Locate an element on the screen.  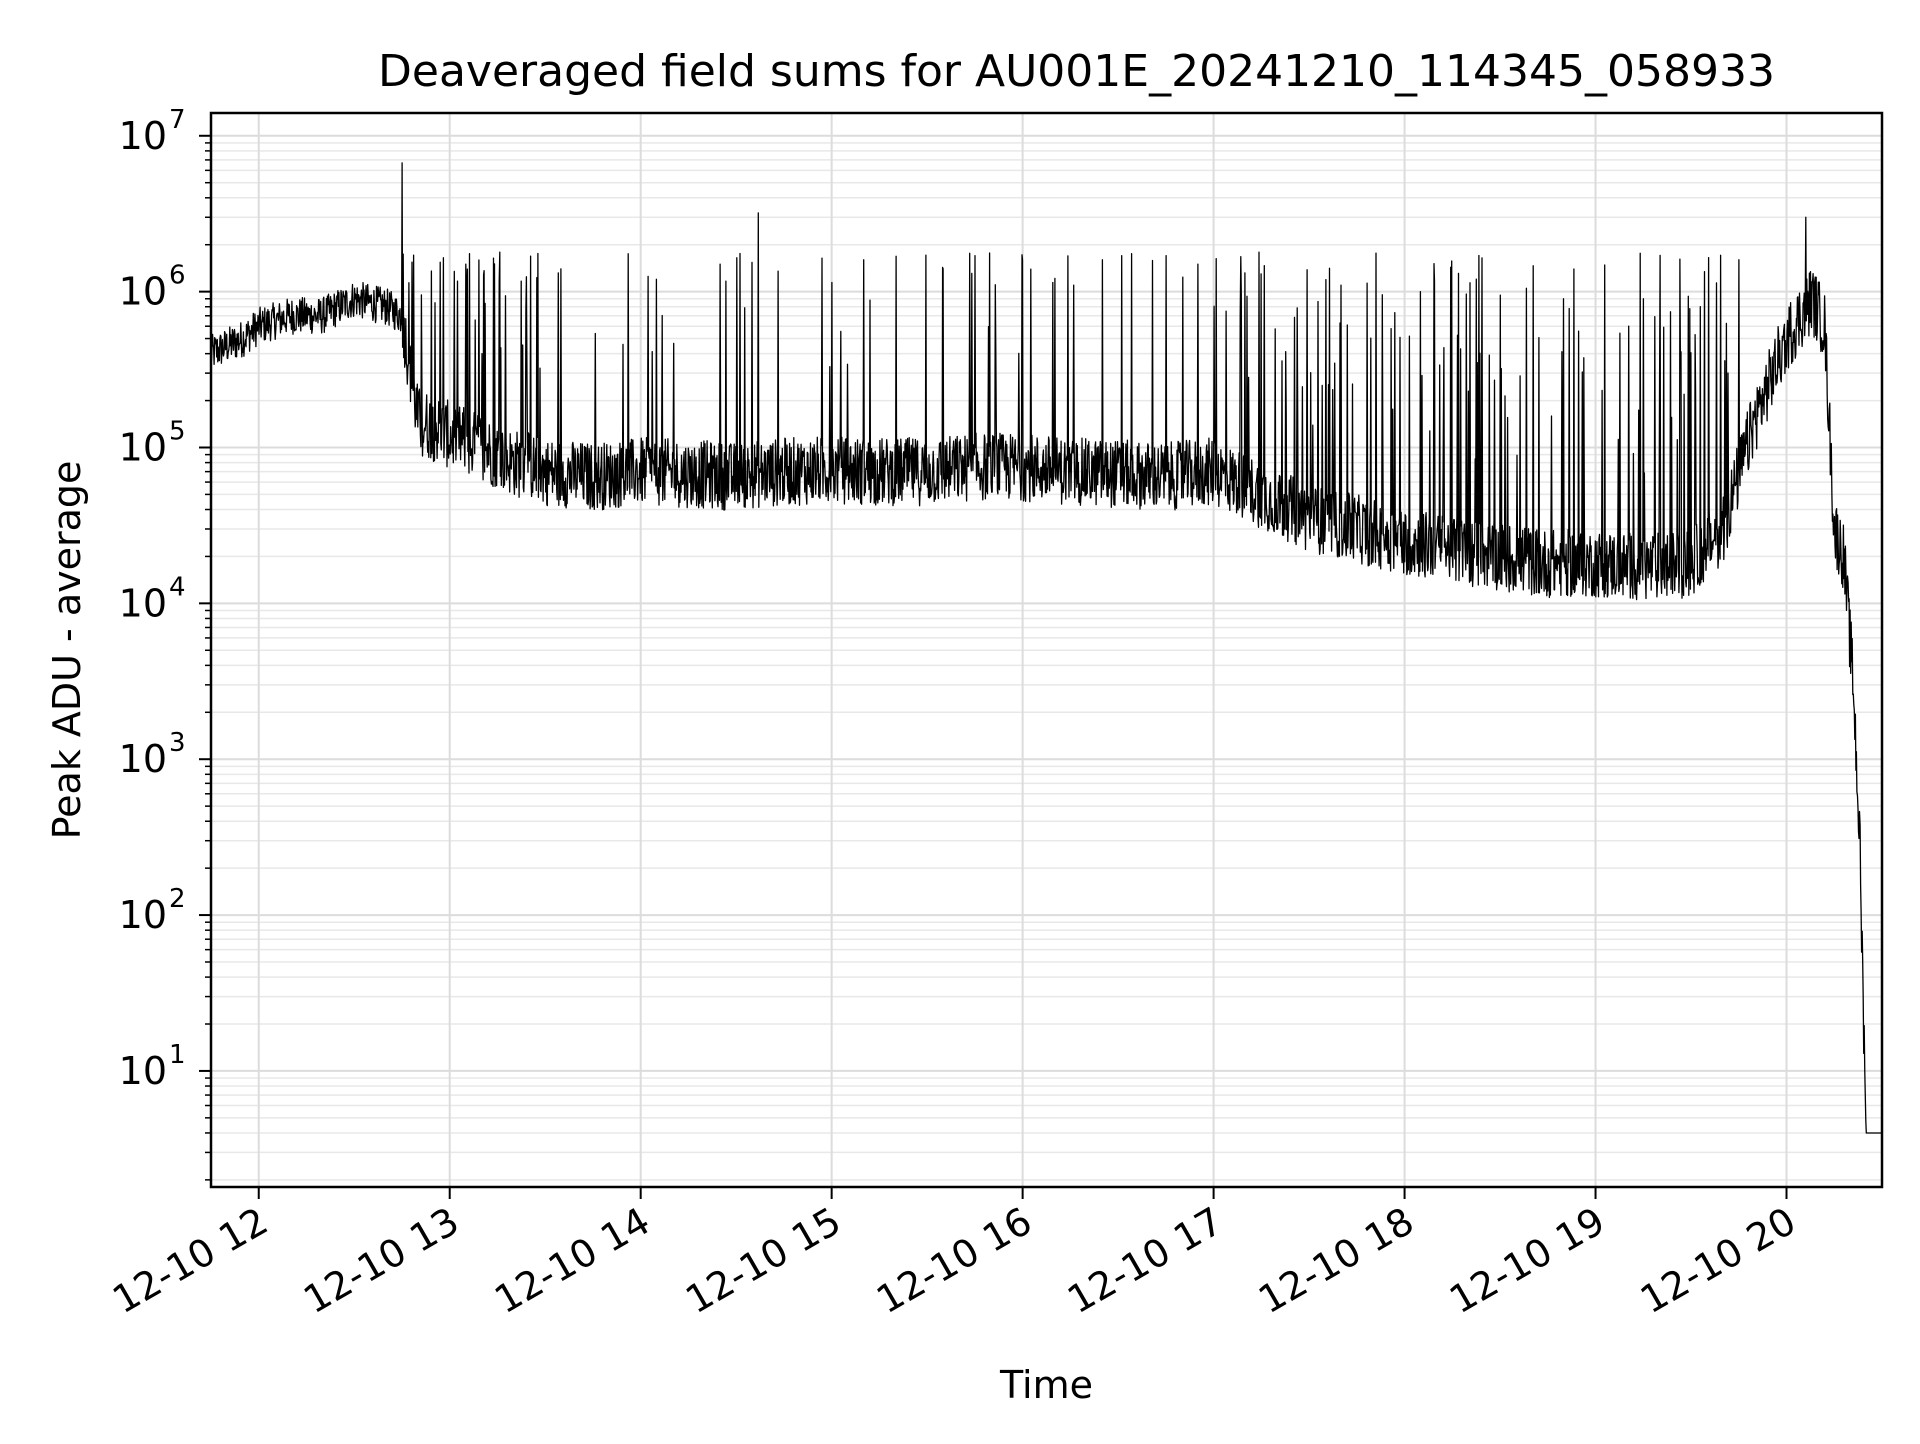
y-tick-exponent: 1 is located at coordinates (177, 1055).